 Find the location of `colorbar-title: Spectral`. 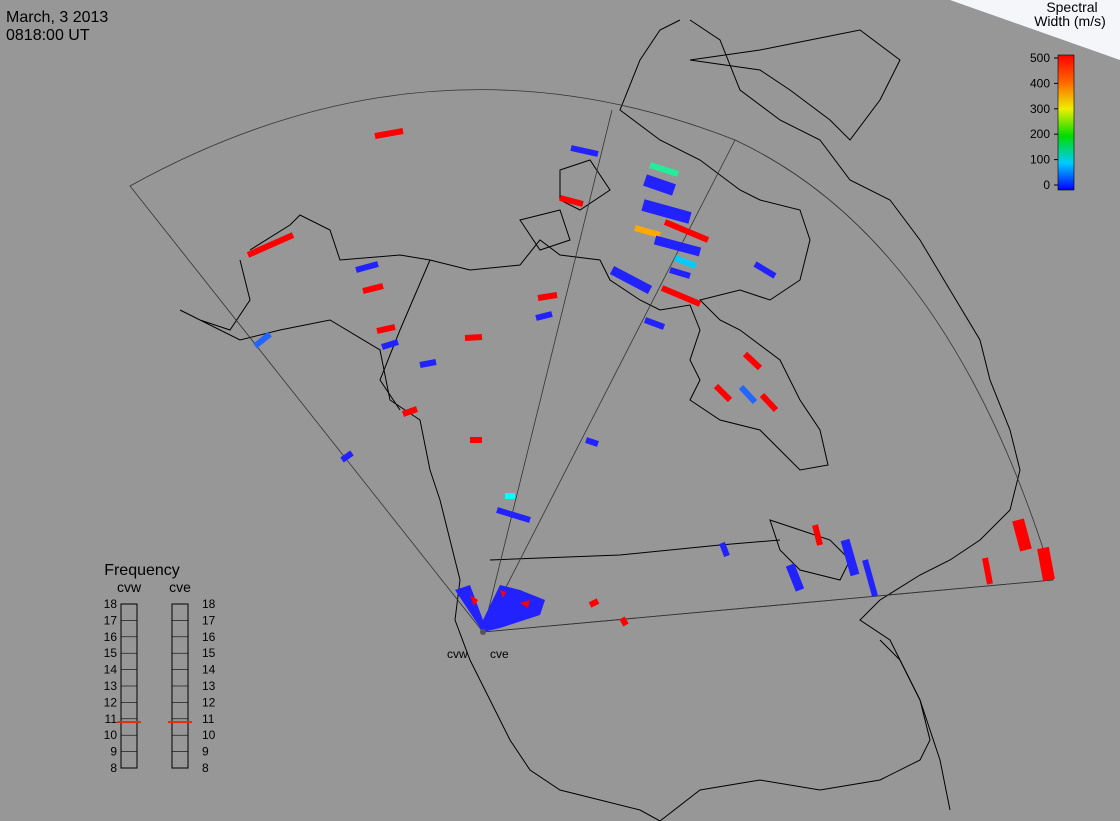

colorbar-title: Spectral is located at coordinates (1071, 7).